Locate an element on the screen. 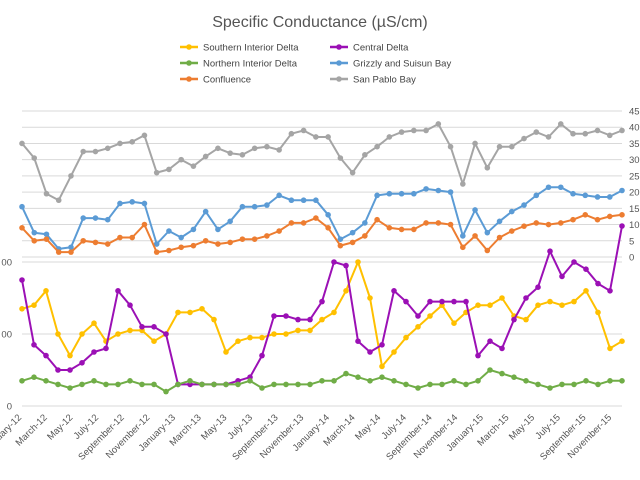 This screenshot has width=640, height=480. legend-marker-northern-interior-delta is located at coordinates (189, 63).